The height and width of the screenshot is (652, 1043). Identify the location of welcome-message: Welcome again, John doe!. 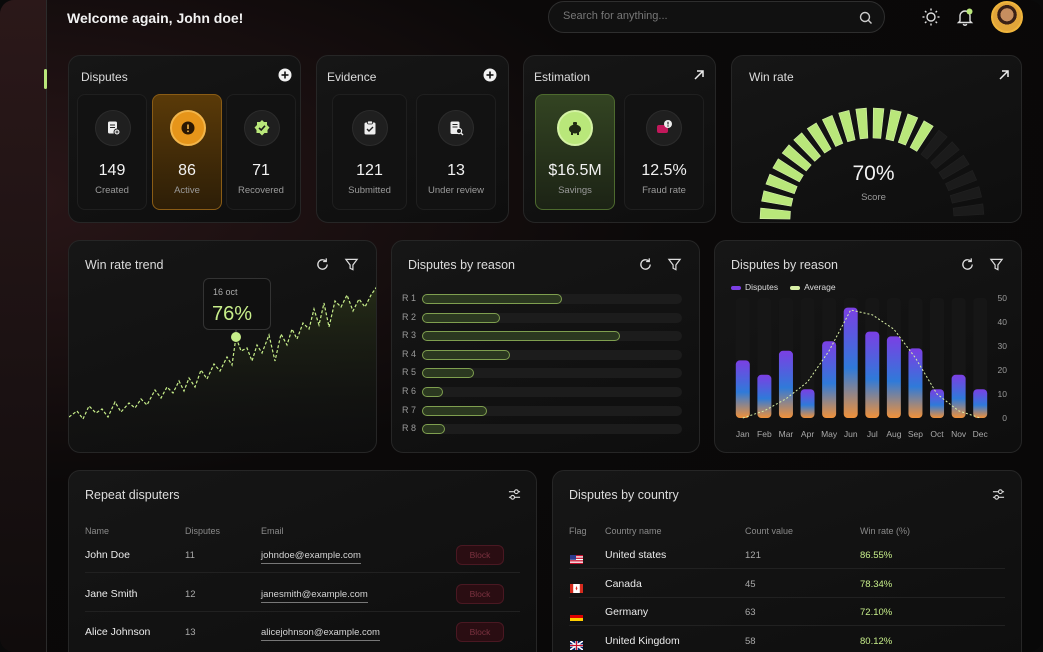
(155, 18).